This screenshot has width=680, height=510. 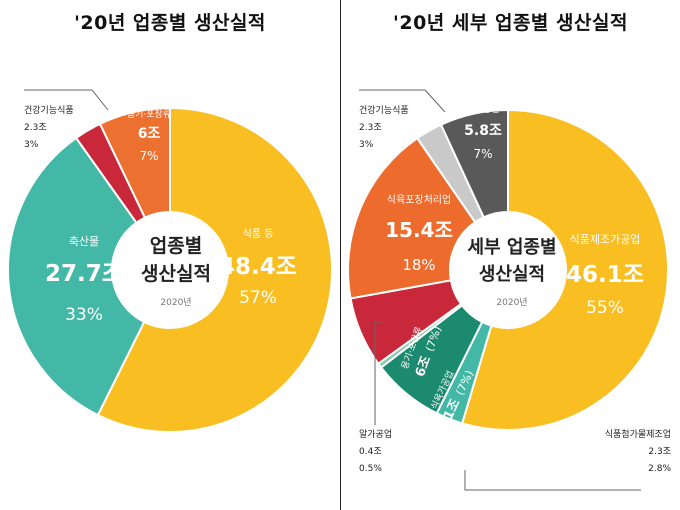 I want to click on left-slice-label-container: 용기·포장류, so click(x=149, y=114).